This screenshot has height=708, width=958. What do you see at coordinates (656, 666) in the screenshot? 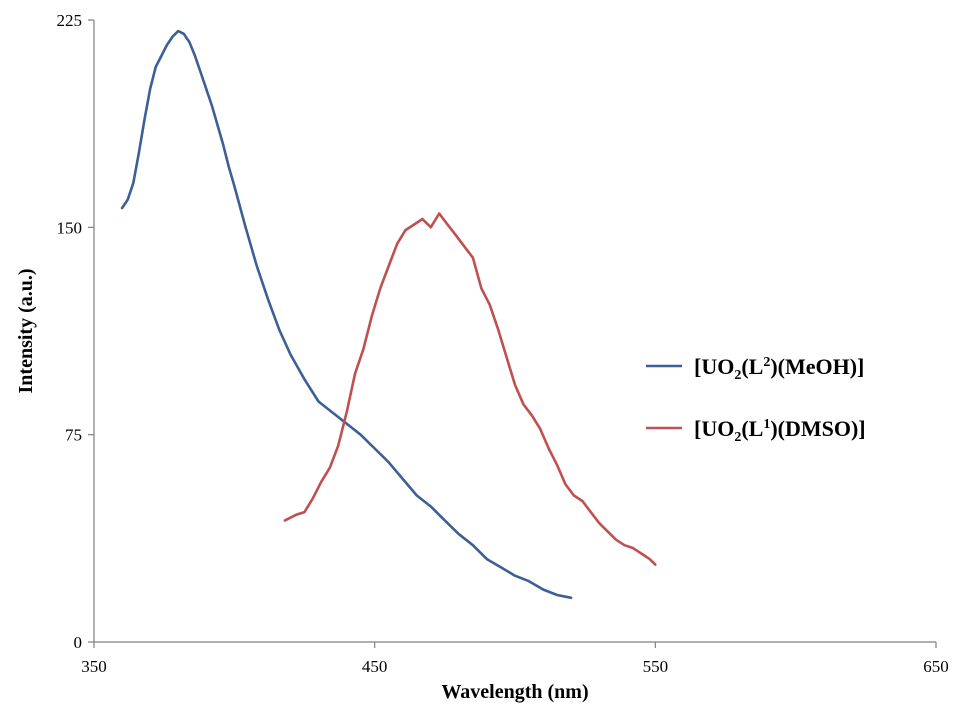
I see `x-tick-label: 550` at bounding box center [656, 666].